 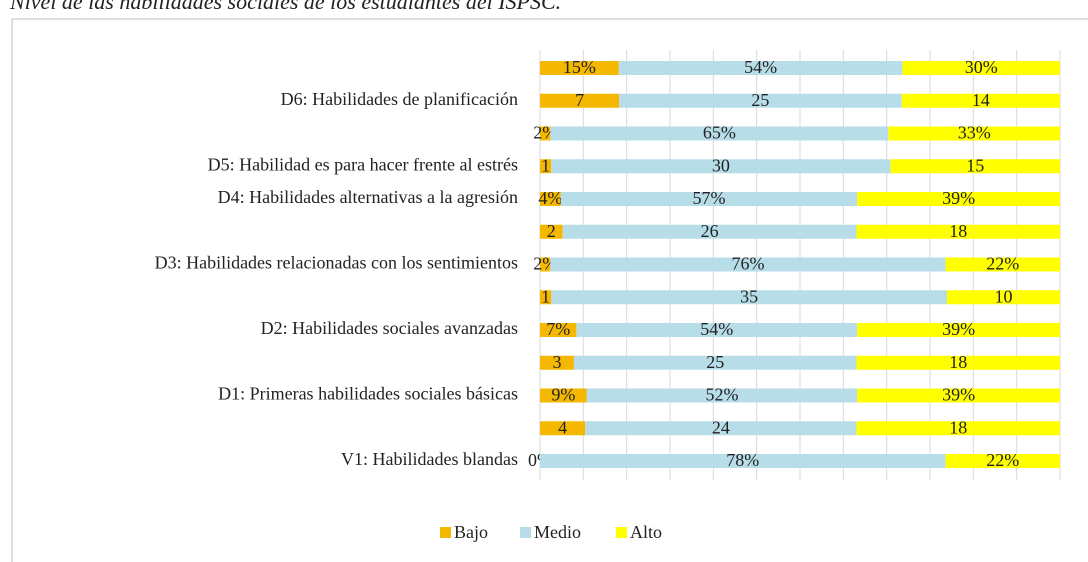 I want to click on data-label: 78%, so click(x=742, y=460).